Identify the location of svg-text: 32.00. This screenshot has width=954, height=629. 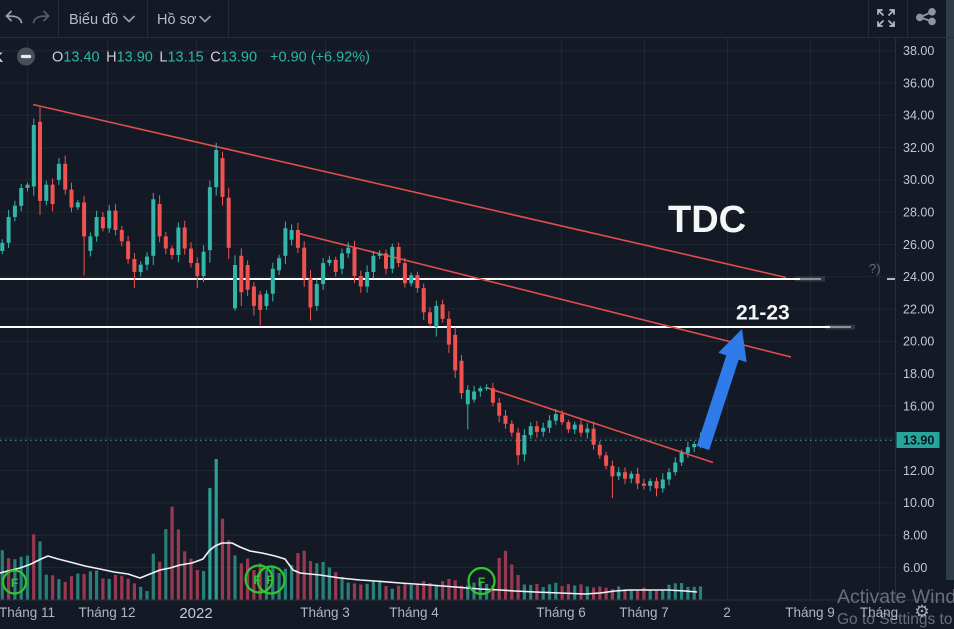
(918, 148).